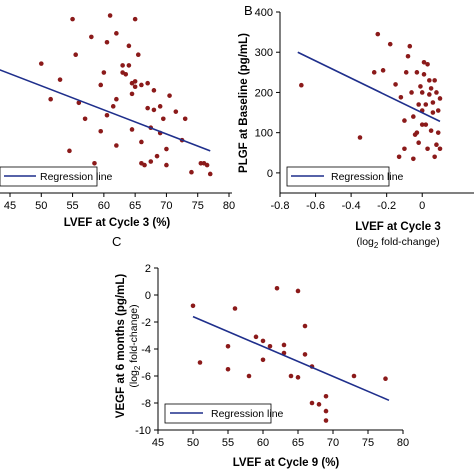  What do you see at coordinates (193, 443) in the screenshot?
I see `x-tick-label: 50` at bounding box center [193, 443].